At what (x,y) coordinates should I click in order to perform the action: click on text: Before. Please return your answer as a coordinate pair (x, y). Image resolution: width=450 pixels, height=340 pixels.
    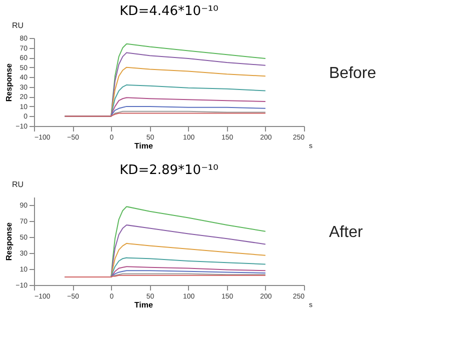
    Looking at the image, I should click on (352, 73).